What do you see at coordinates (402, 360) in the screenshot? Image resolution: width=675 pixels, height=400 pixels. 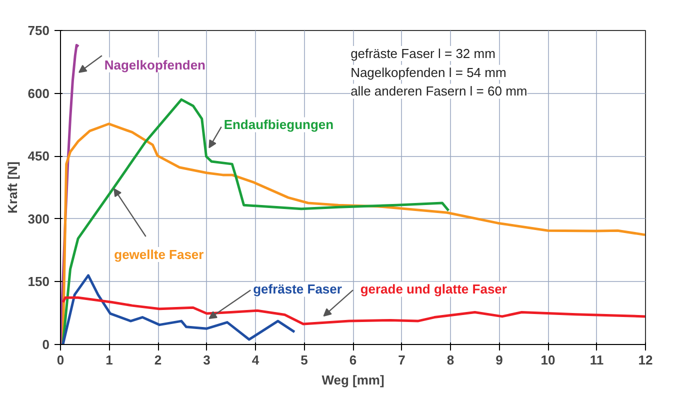 I see `x-tick-label: 7` at bounding box center [402, 360].